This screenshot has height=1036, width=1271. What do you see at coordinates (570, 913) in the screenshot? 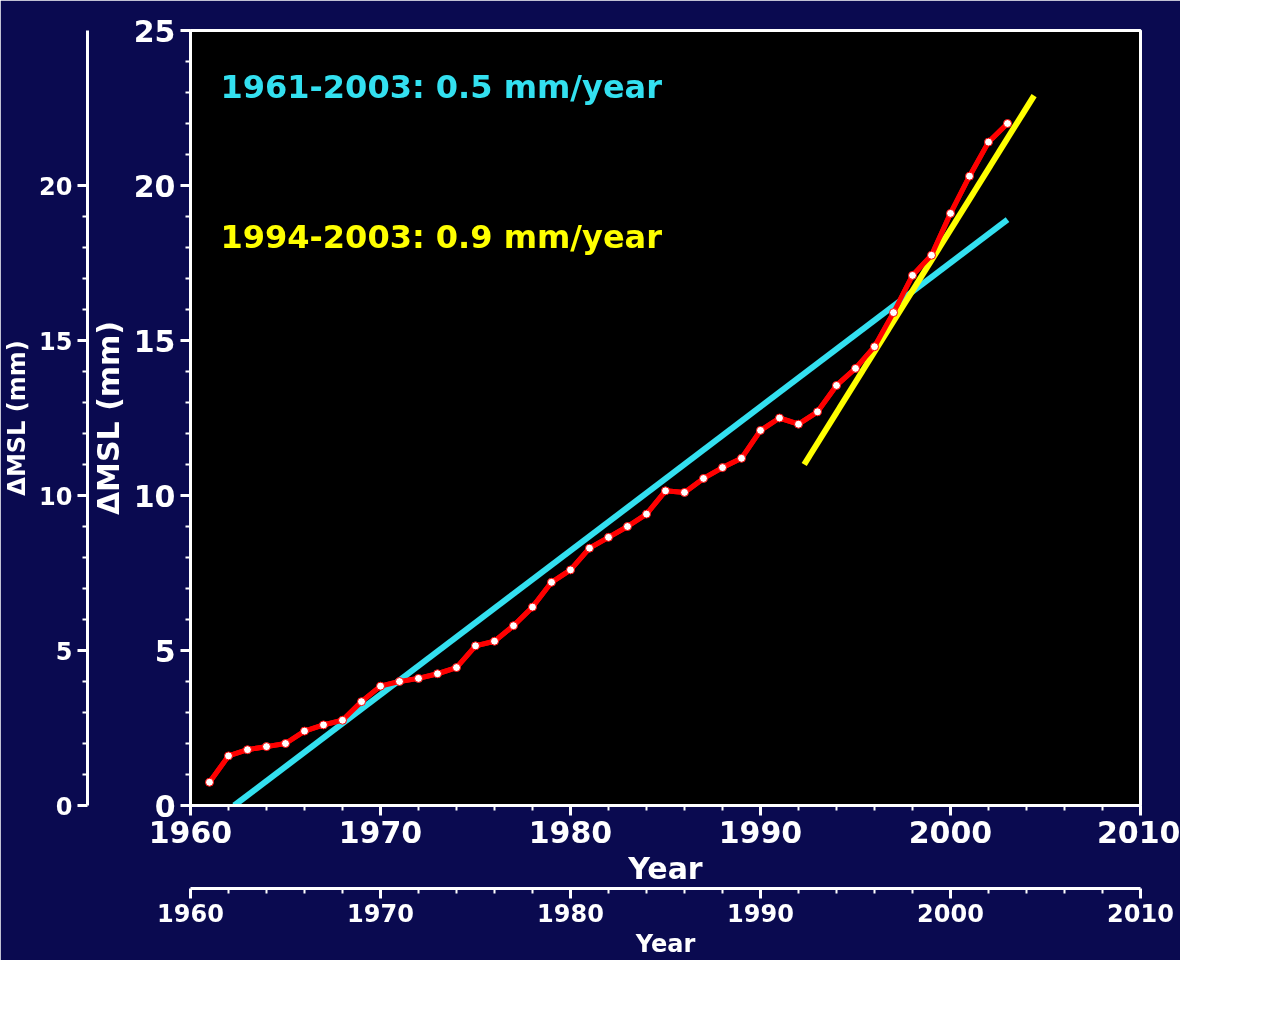
I see `x2-tick-label: 1980` at bounding box center [570, 913].